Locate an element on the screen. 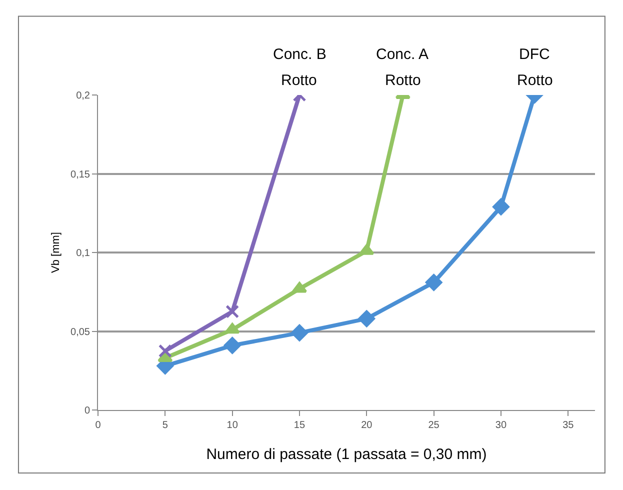  x-axis-title: Numero di passate (1 passata = 0,30 mm) is located at coordinates (346, 454).